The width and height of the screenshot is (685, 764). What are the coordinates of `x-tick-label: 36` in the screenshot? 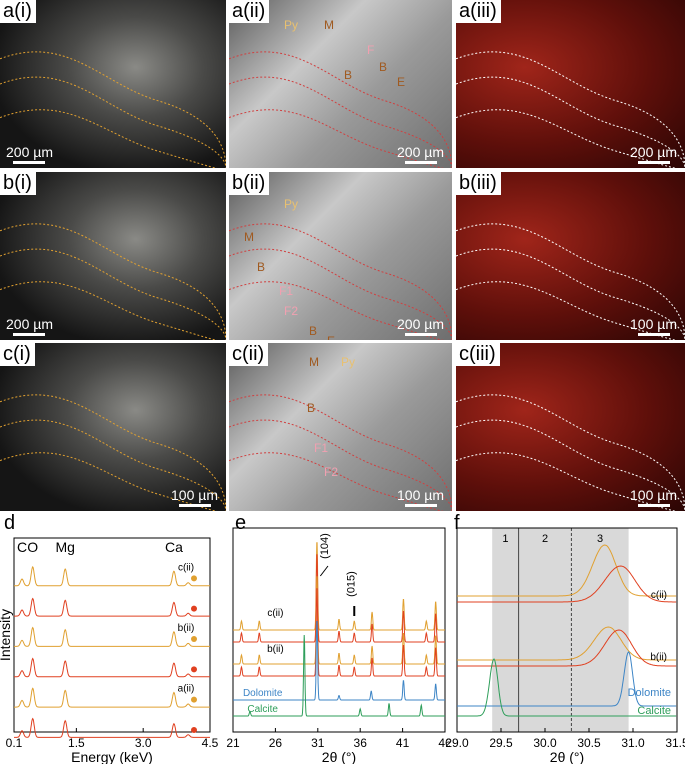 It's located at (361, 743).